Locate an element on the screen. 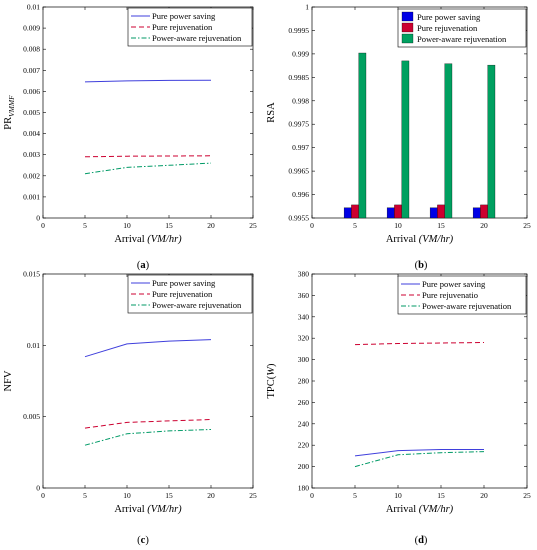 Image resolution: width=537 pixels, height=550 pixels. y-tick-label: 320 is located at coordinates (304, 338).